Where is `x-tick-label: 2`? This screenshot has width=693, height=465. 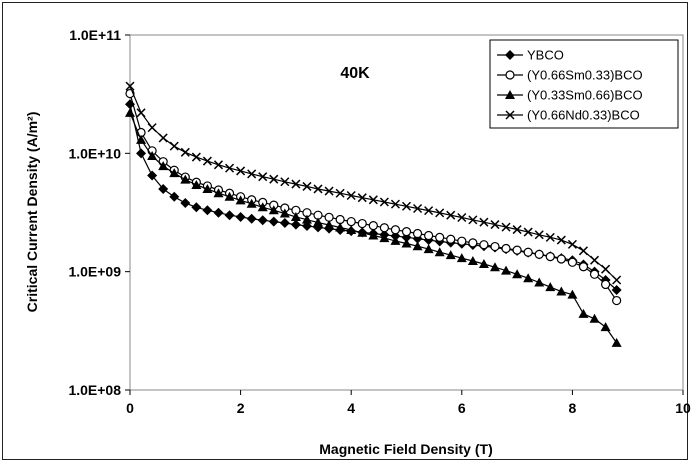 x-tick-label: 2 is located at coordinates (241, 408).